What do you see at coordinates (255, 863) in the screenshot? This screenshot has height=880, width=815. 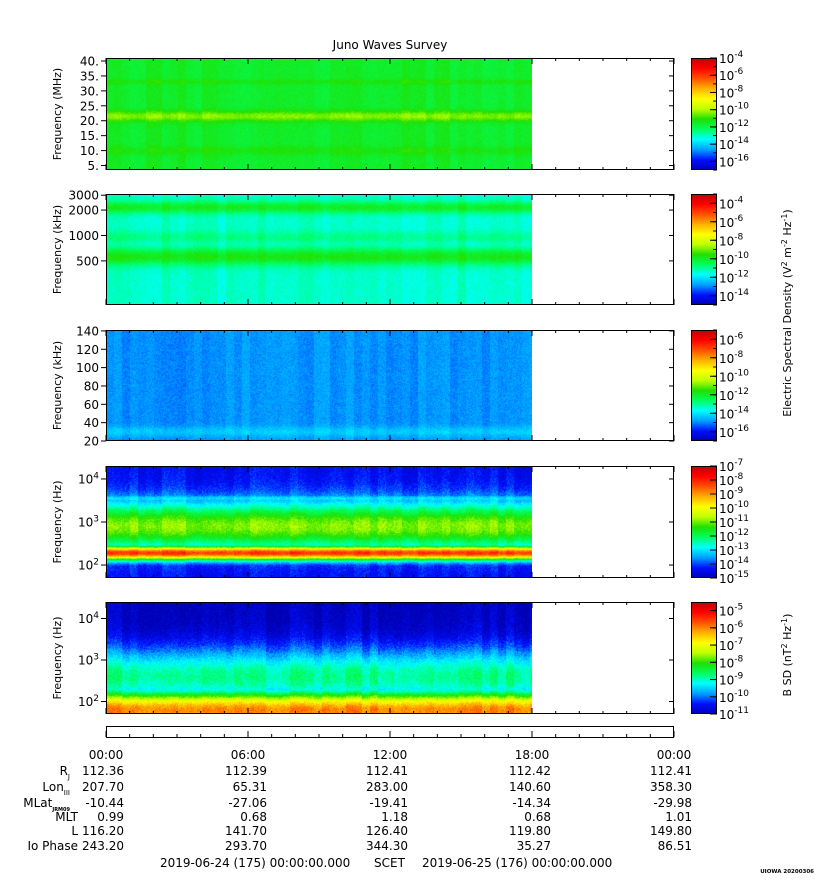 I see `footer-start-date: 2019-06-24 (175) 00:00:00.000` at bounding box center [255, 863].